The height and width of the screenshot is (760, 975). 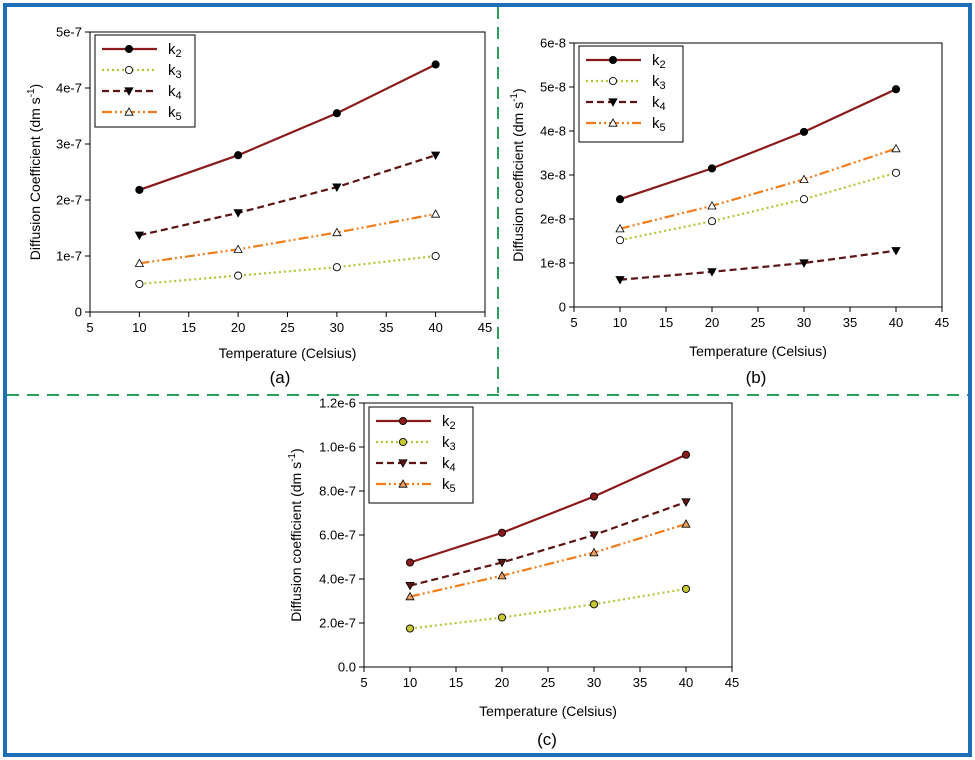 What do you see at coordinates (553, 43) in the screenshot?
I see `y-tick-label: 6e-8` at bounding box center [553, 43].